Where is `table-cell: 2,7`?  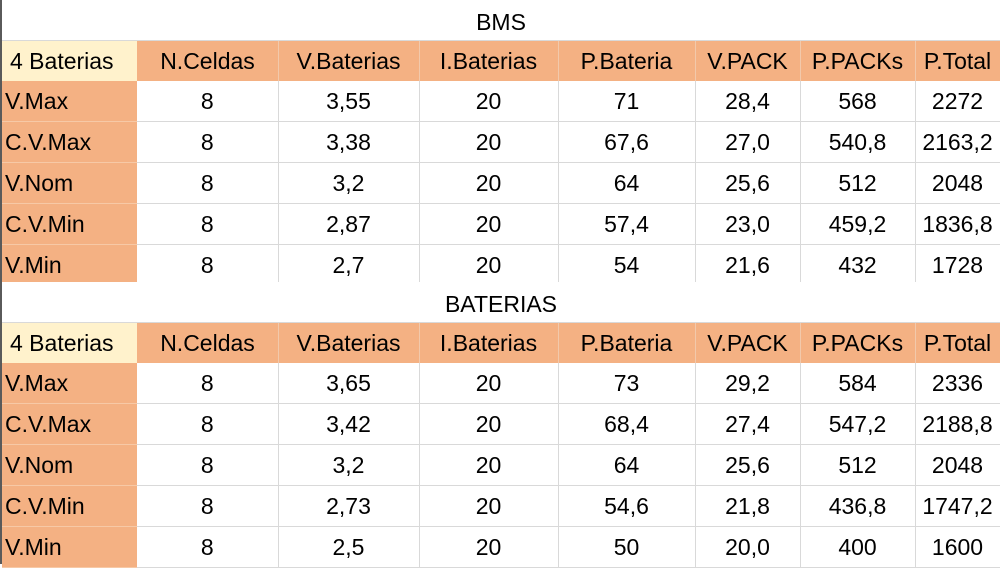 table-cell: 2,7 is located at coordinates (349, 265).